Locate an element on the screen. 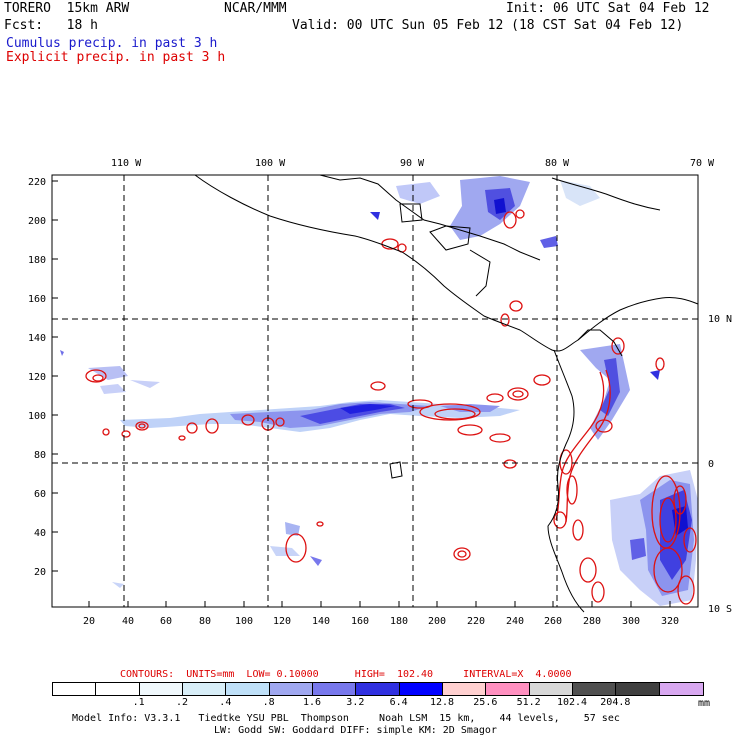  colorbar-label: .8 is located at coordinates (268, 702).